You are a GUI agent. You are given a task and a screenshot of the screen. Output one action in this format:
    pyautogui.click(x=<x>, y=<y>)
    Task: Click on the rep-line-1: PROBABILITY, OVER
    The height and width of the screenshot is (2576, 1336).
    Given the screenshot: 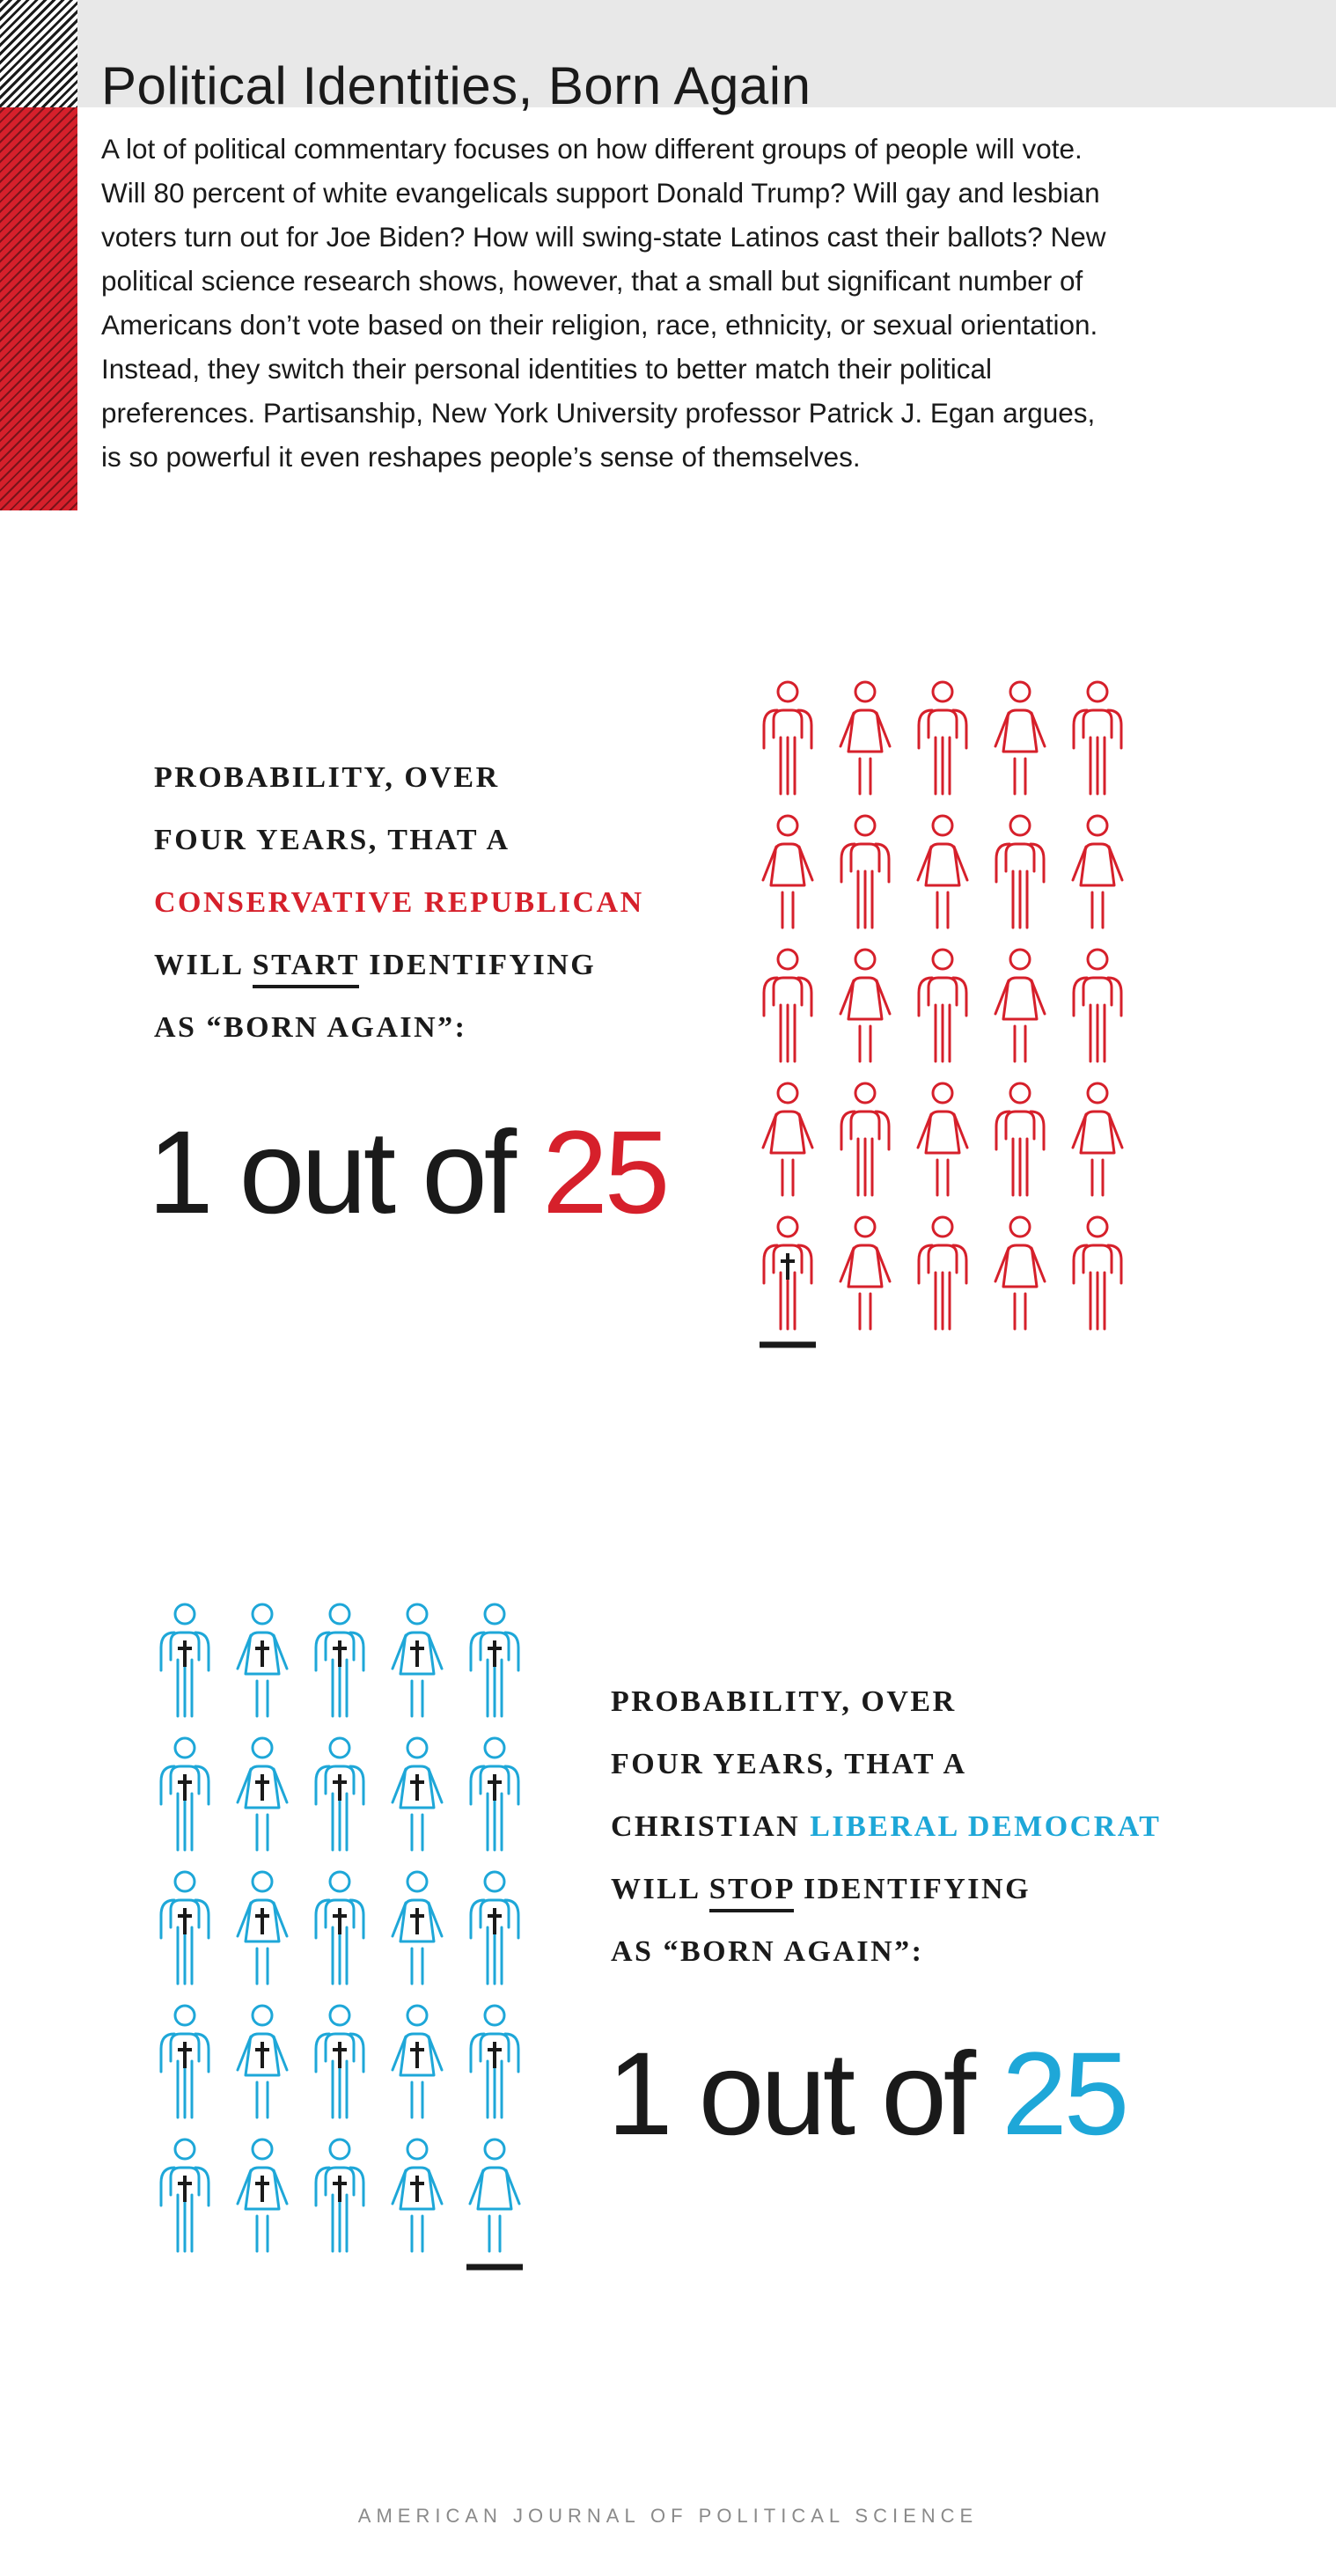 What is the action you would take?
    pyautogui.click(x=327, y=777)
    